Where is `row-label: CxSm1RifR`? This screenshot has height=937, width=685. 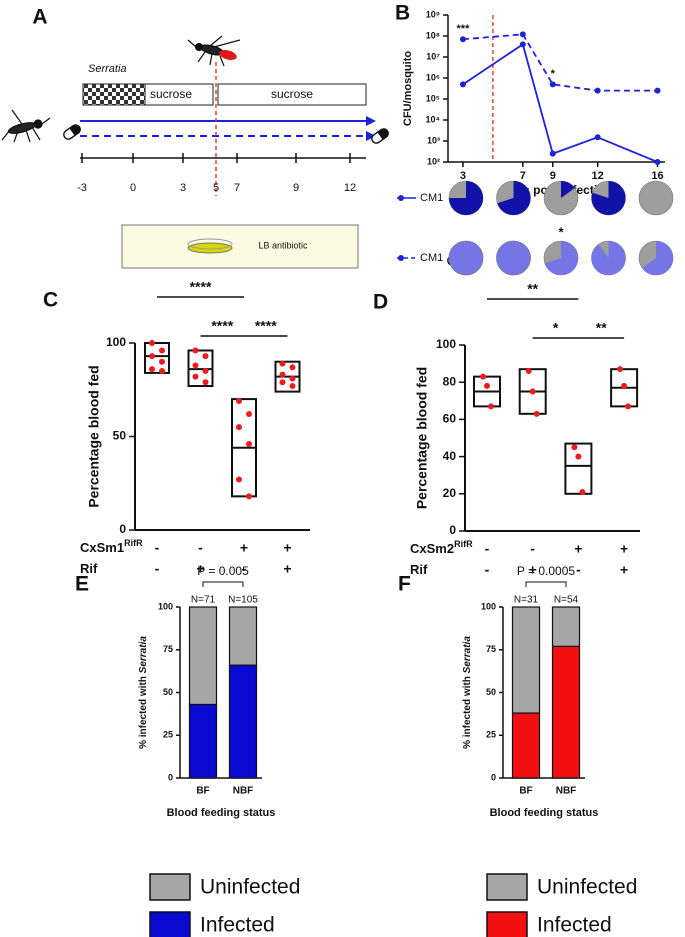 row-label: CxSm1RifR is located at coordinates (111, 546).